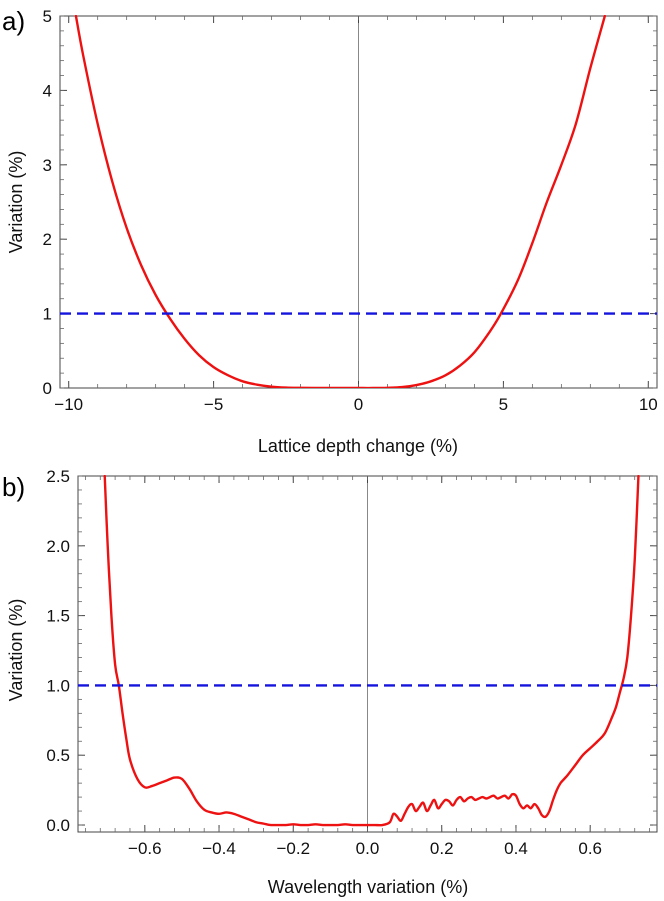 The width and height of the screenshot is (664, 901). I want to click on x-tick-label: −0.2, so click(293, 848).